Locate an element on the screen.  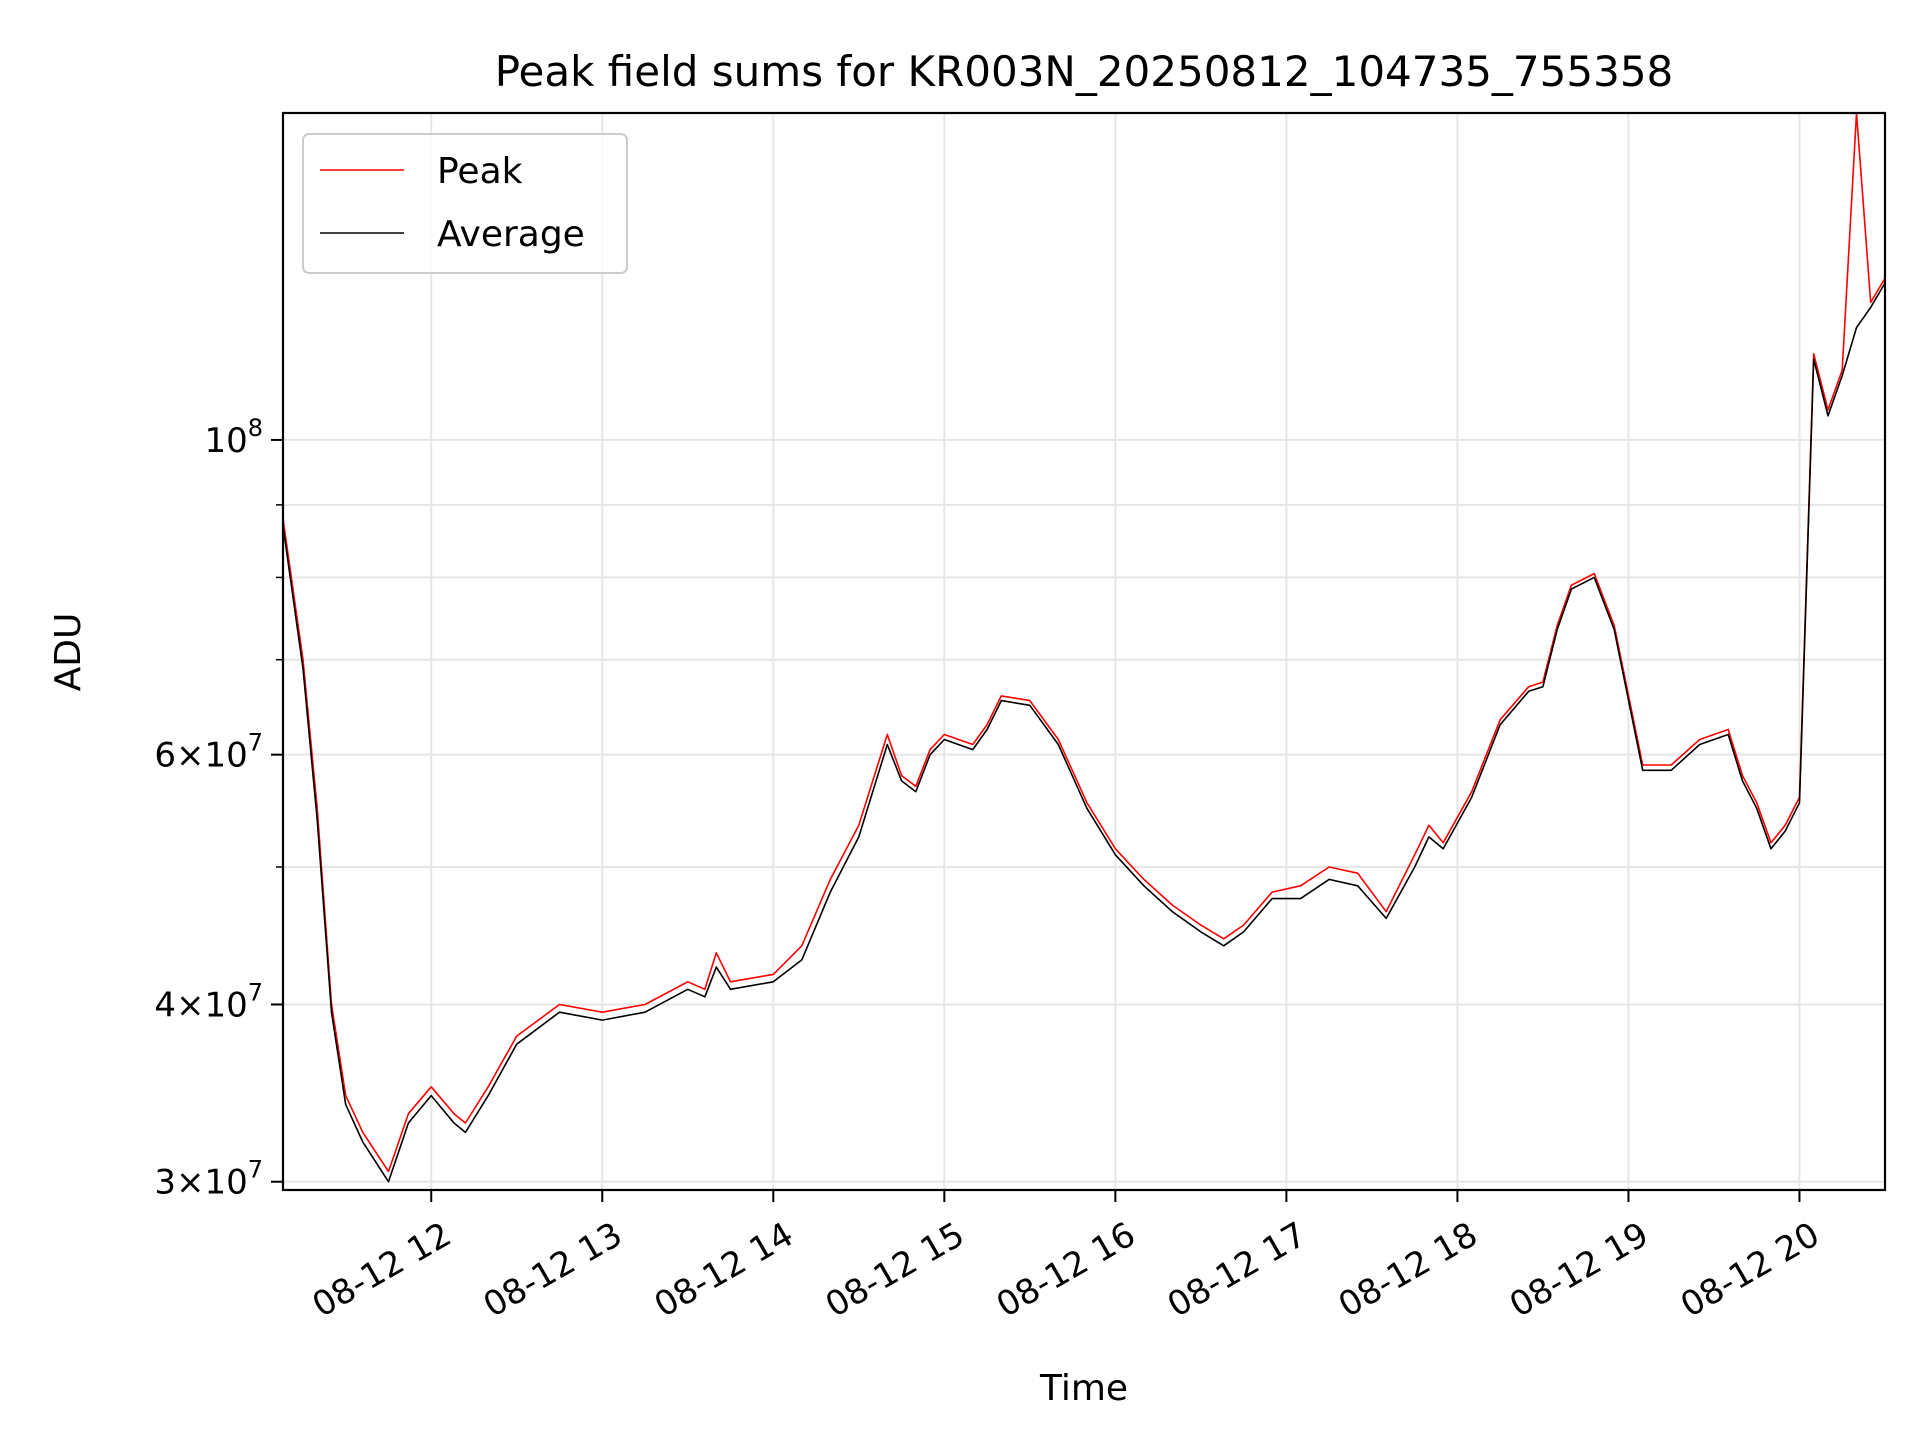
y-tick-label: 6×107 is located at coordinates (208, 752).